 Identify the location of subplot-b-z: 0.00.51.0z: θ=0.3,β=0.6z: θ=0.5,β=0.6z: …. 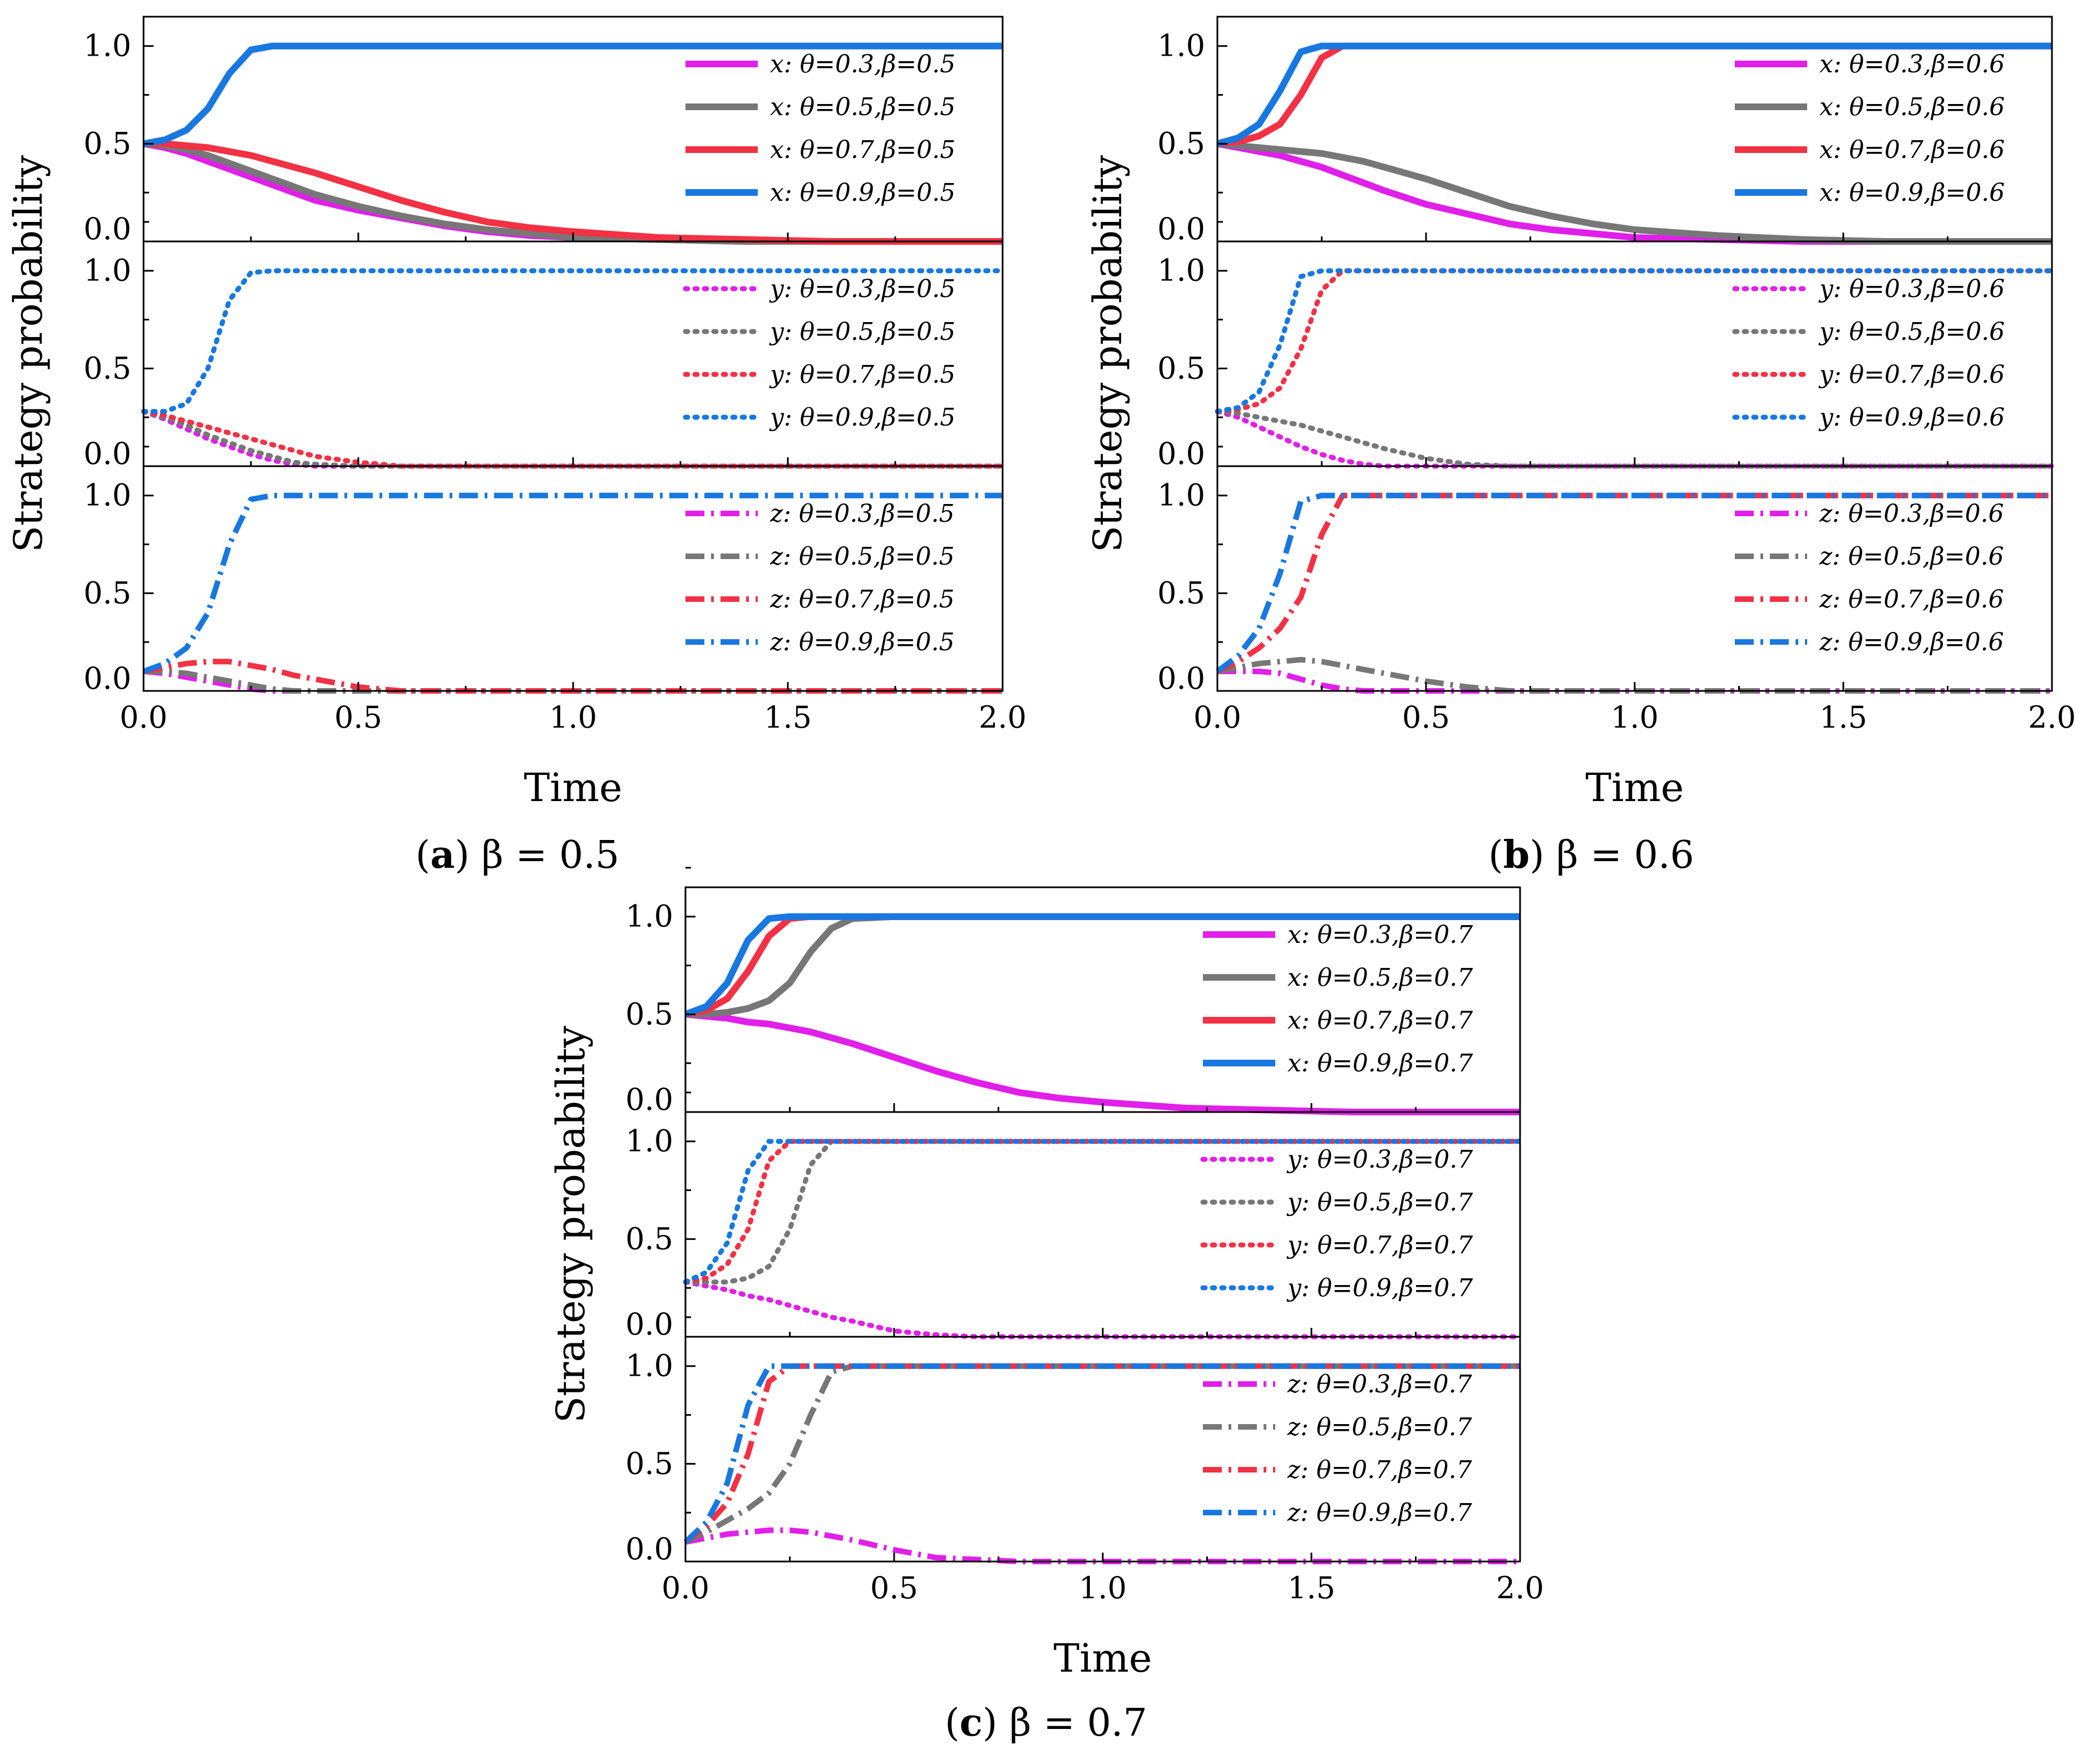
(1605, 571).